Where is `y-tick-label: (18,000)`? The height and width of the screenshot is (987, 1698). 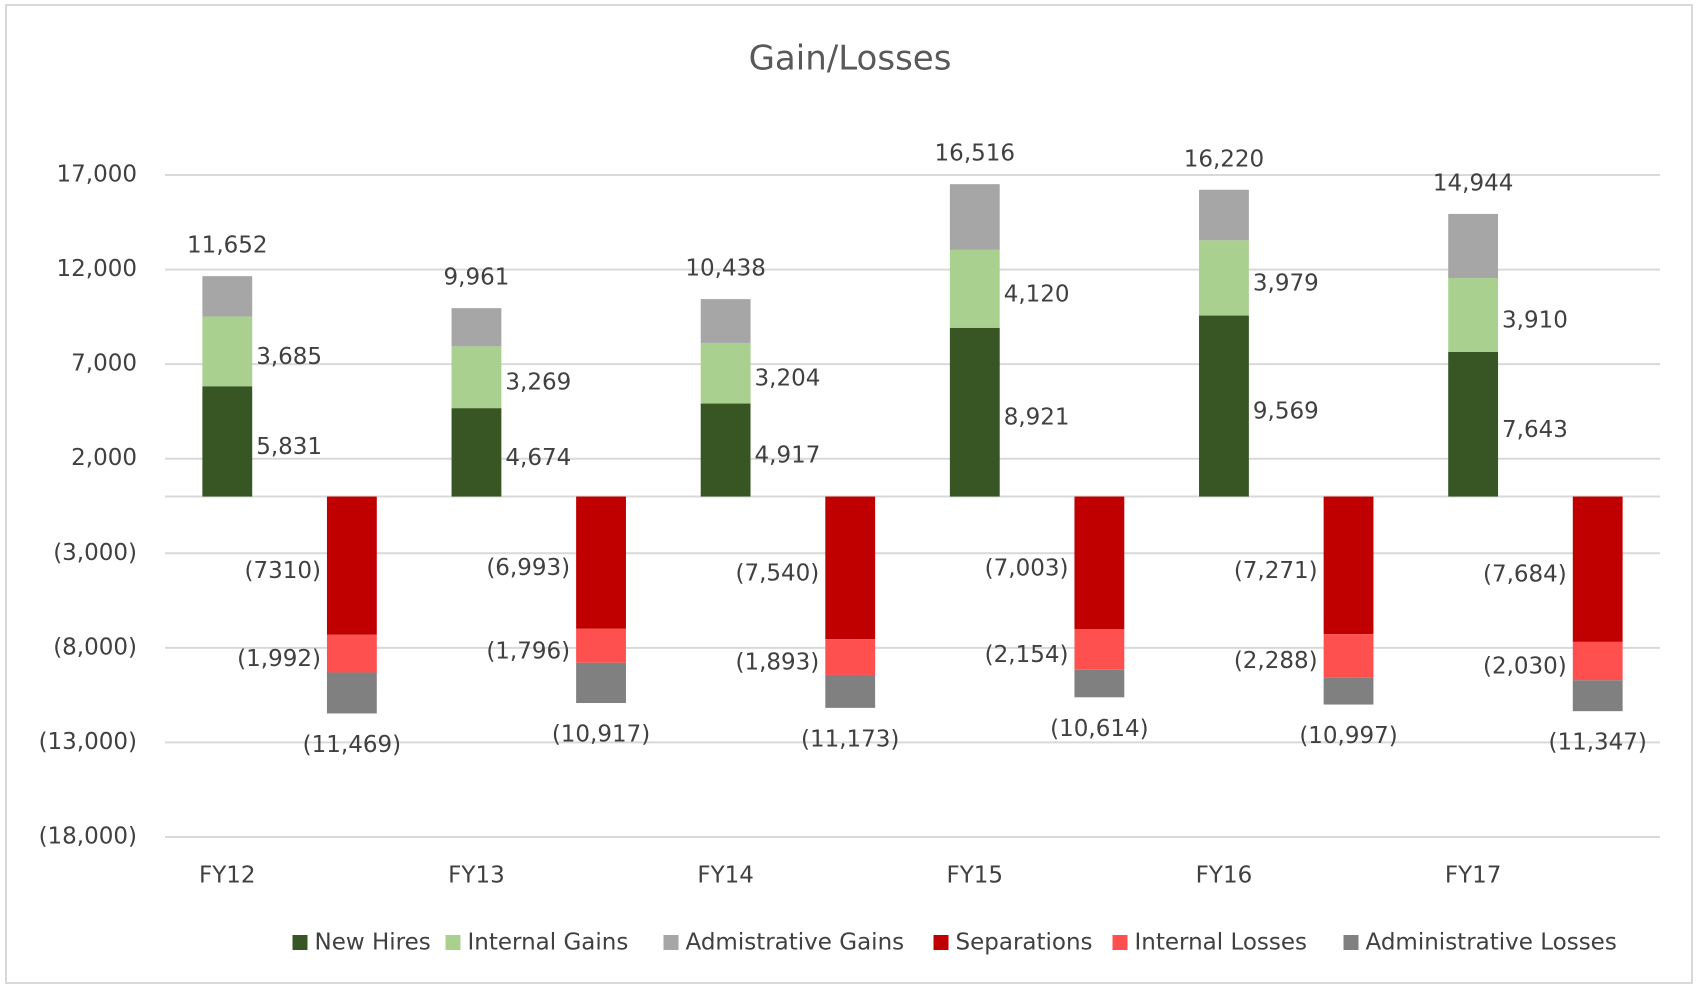
y-tick-label: (18,000) is located at coordinates (88, 837).